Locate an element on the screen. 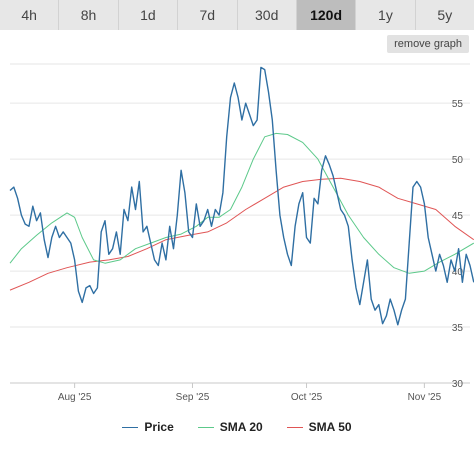 This screenshot has height=455, width=474. tab-120d: 120d is located at coordinates (326, 15).